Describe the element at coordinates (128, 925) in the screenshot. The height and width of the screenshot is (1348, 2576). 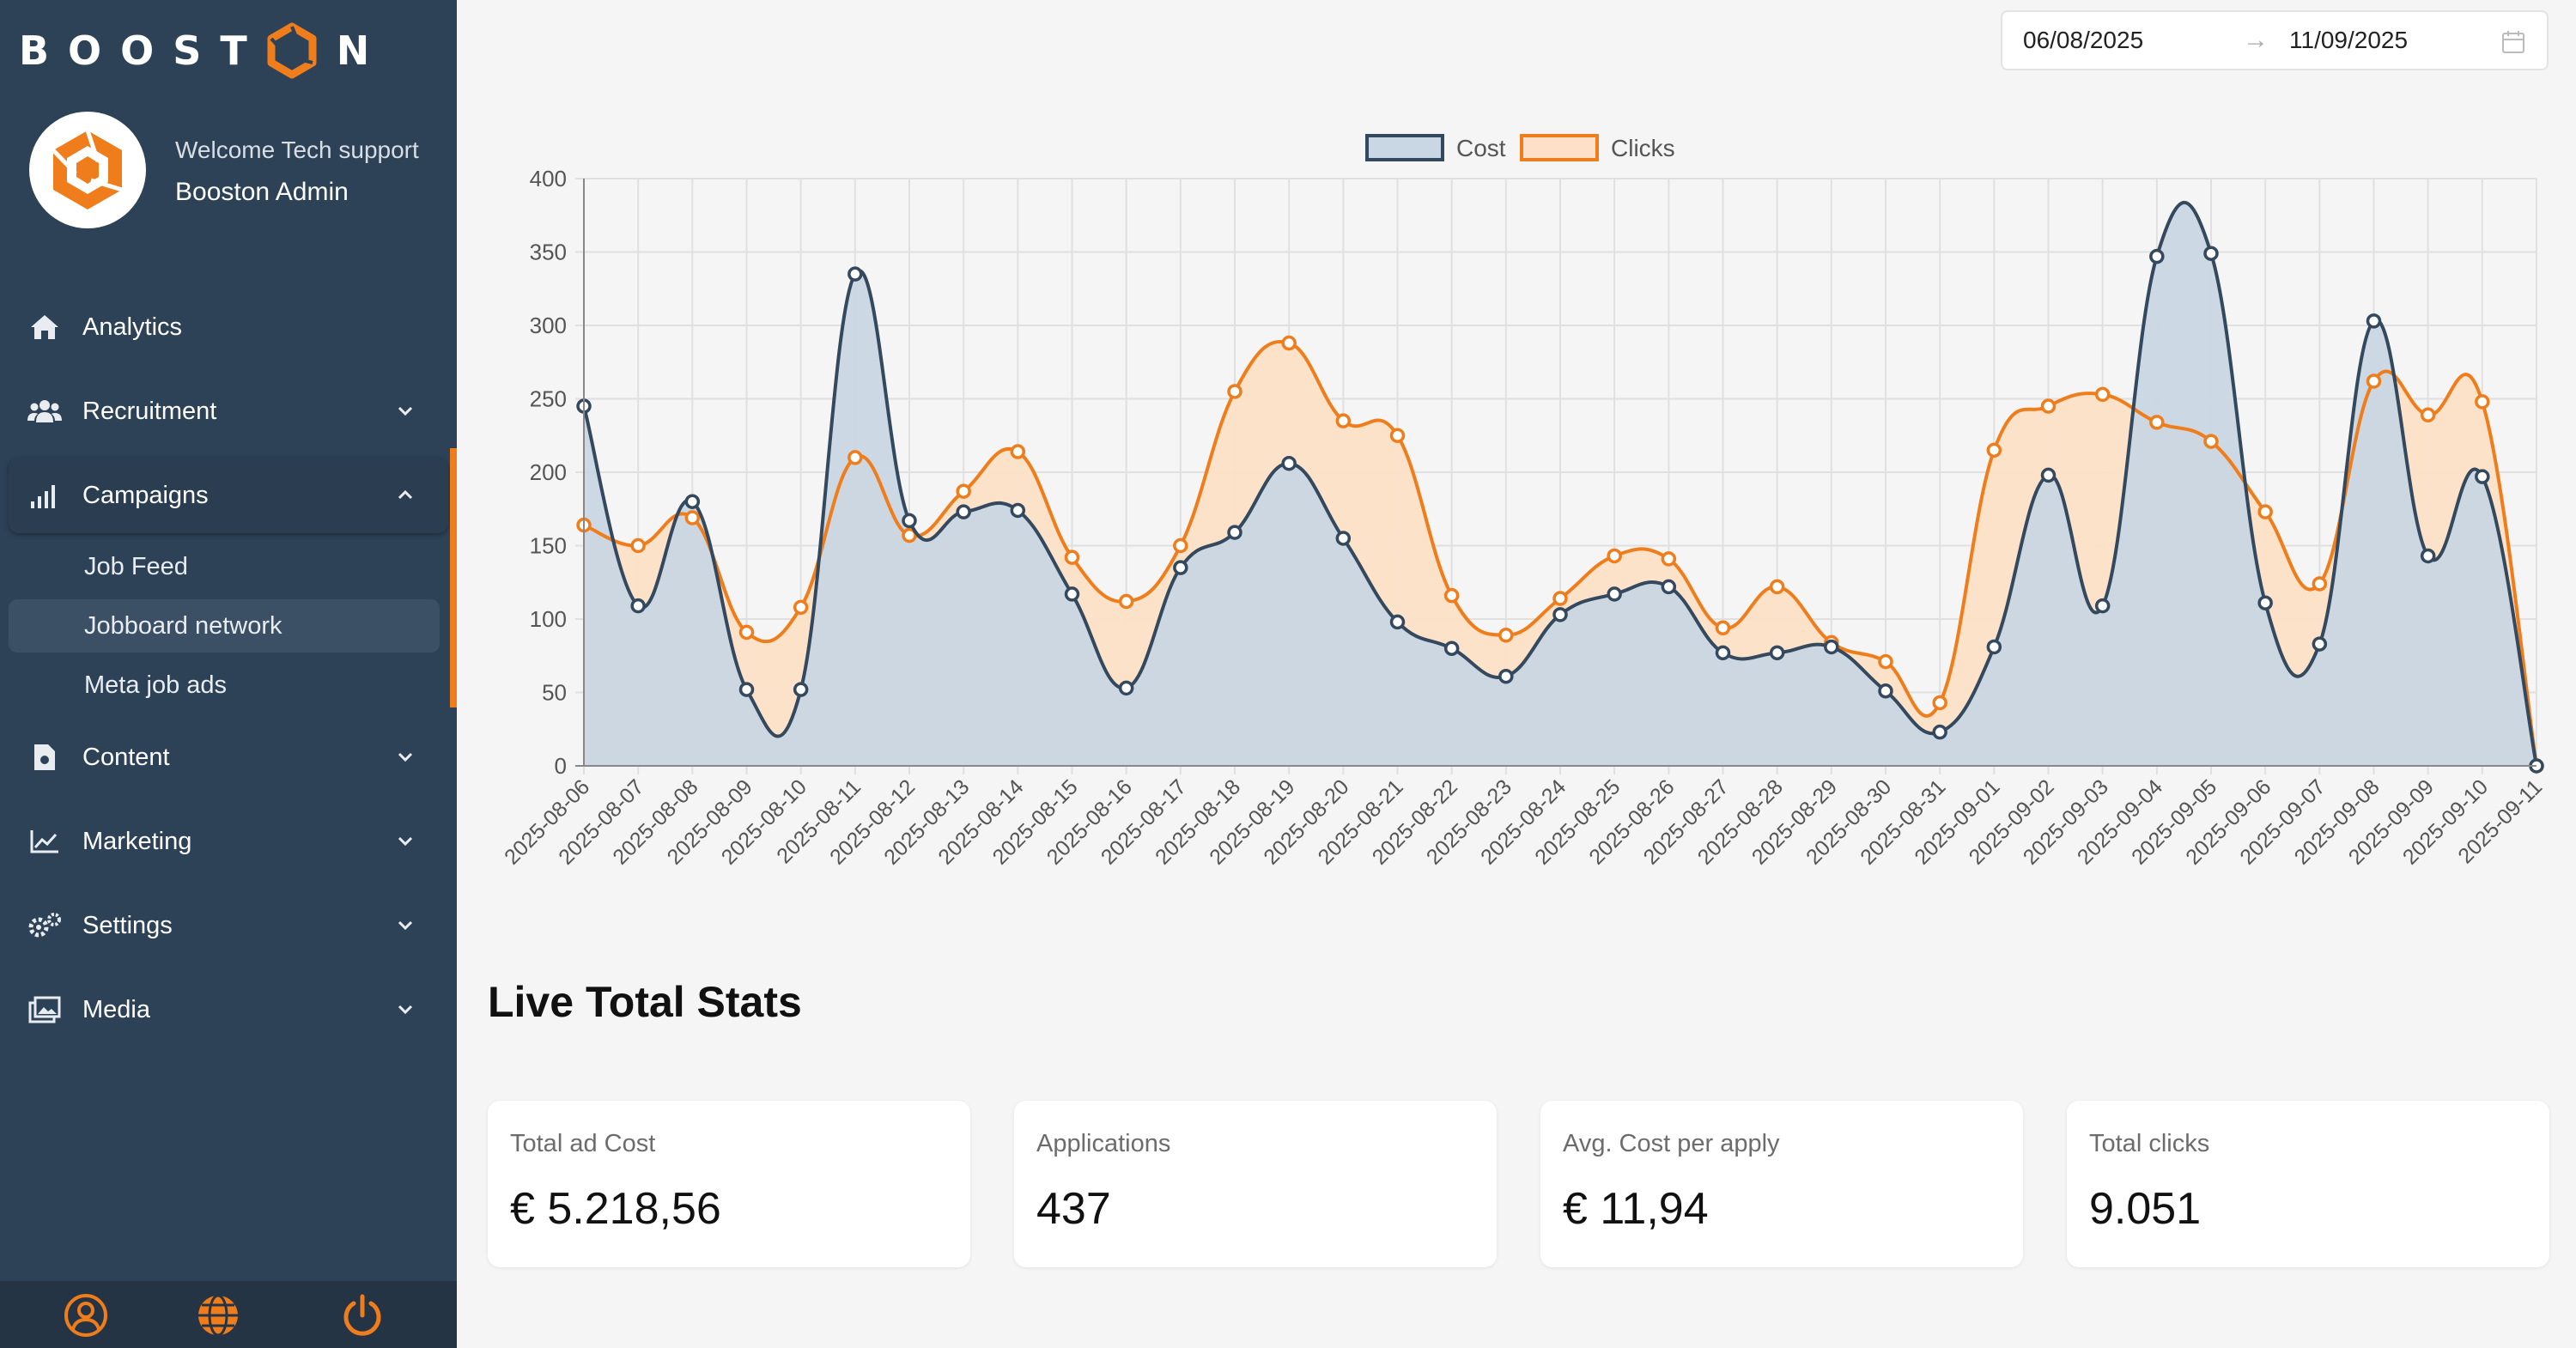
I see `sidebar-item-label: Settings` at that location.